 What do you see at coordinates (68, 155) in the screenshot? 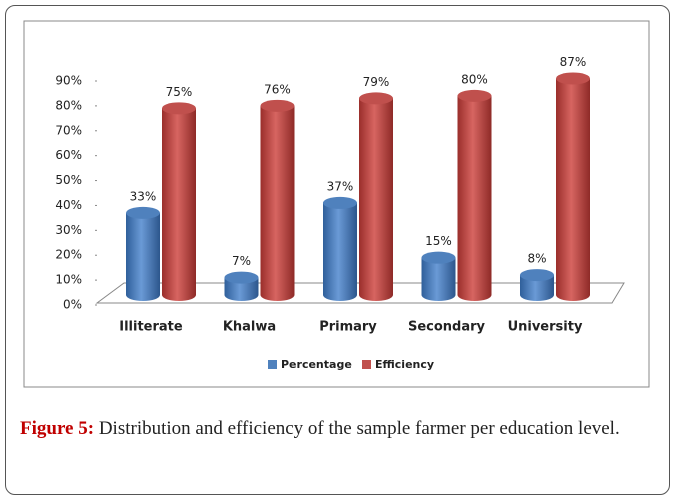
I see `y-tick-label: 60%` at bounding box center [68, 155].